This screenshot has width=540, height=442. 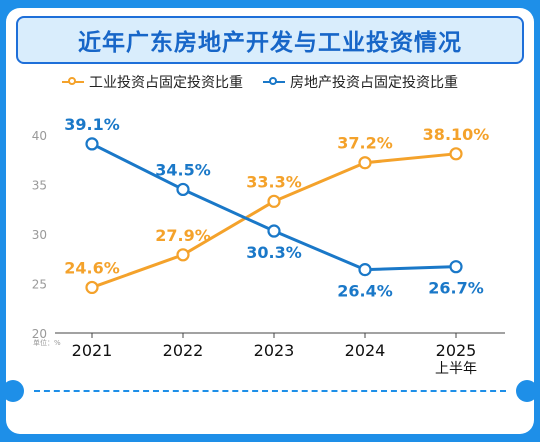 I want to click on x-tick-label: 2024, so click(x=365, y=350).